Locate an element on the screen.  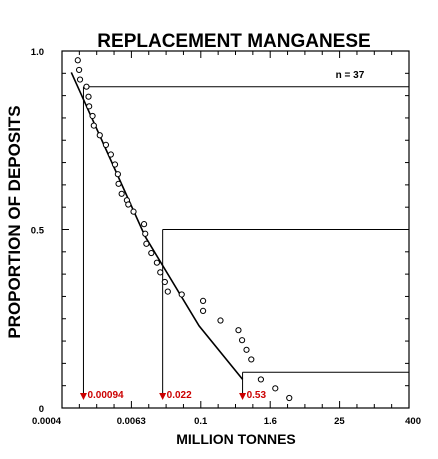
x-tick-label: 1.6 is located at coordinates (270, 421).